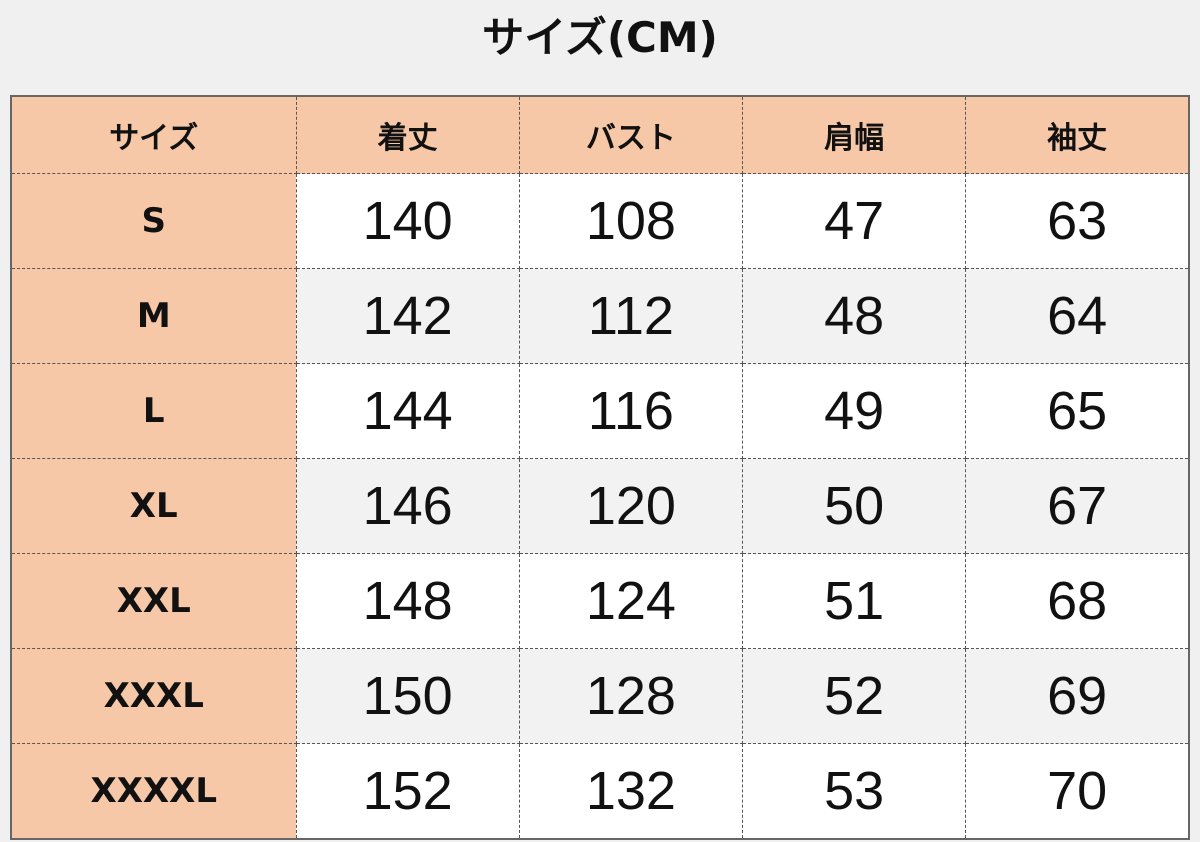 The height and width of the screenshot is (842, 1200). I want to click on size-label-cell: S, so click(153, 221).